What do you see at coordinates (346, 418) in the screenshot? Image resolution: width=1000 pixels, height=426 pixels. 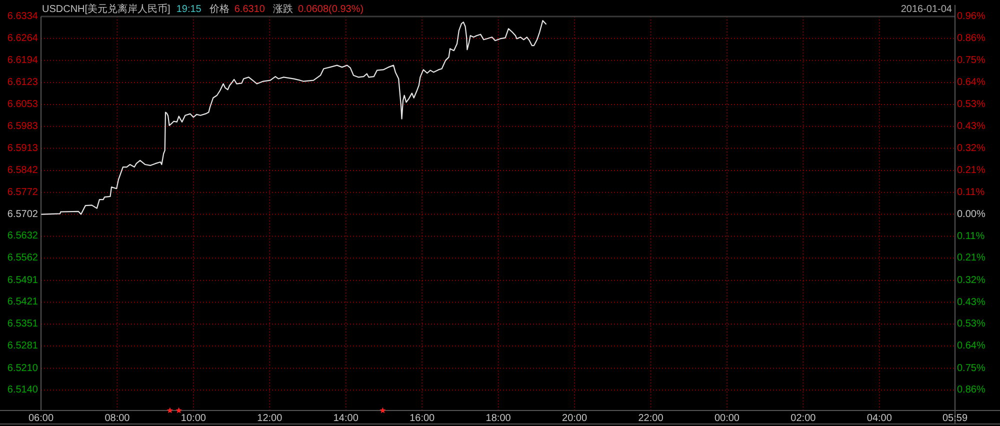 I see `x-tick-label: 14:00` at bounding box center [346, 418].